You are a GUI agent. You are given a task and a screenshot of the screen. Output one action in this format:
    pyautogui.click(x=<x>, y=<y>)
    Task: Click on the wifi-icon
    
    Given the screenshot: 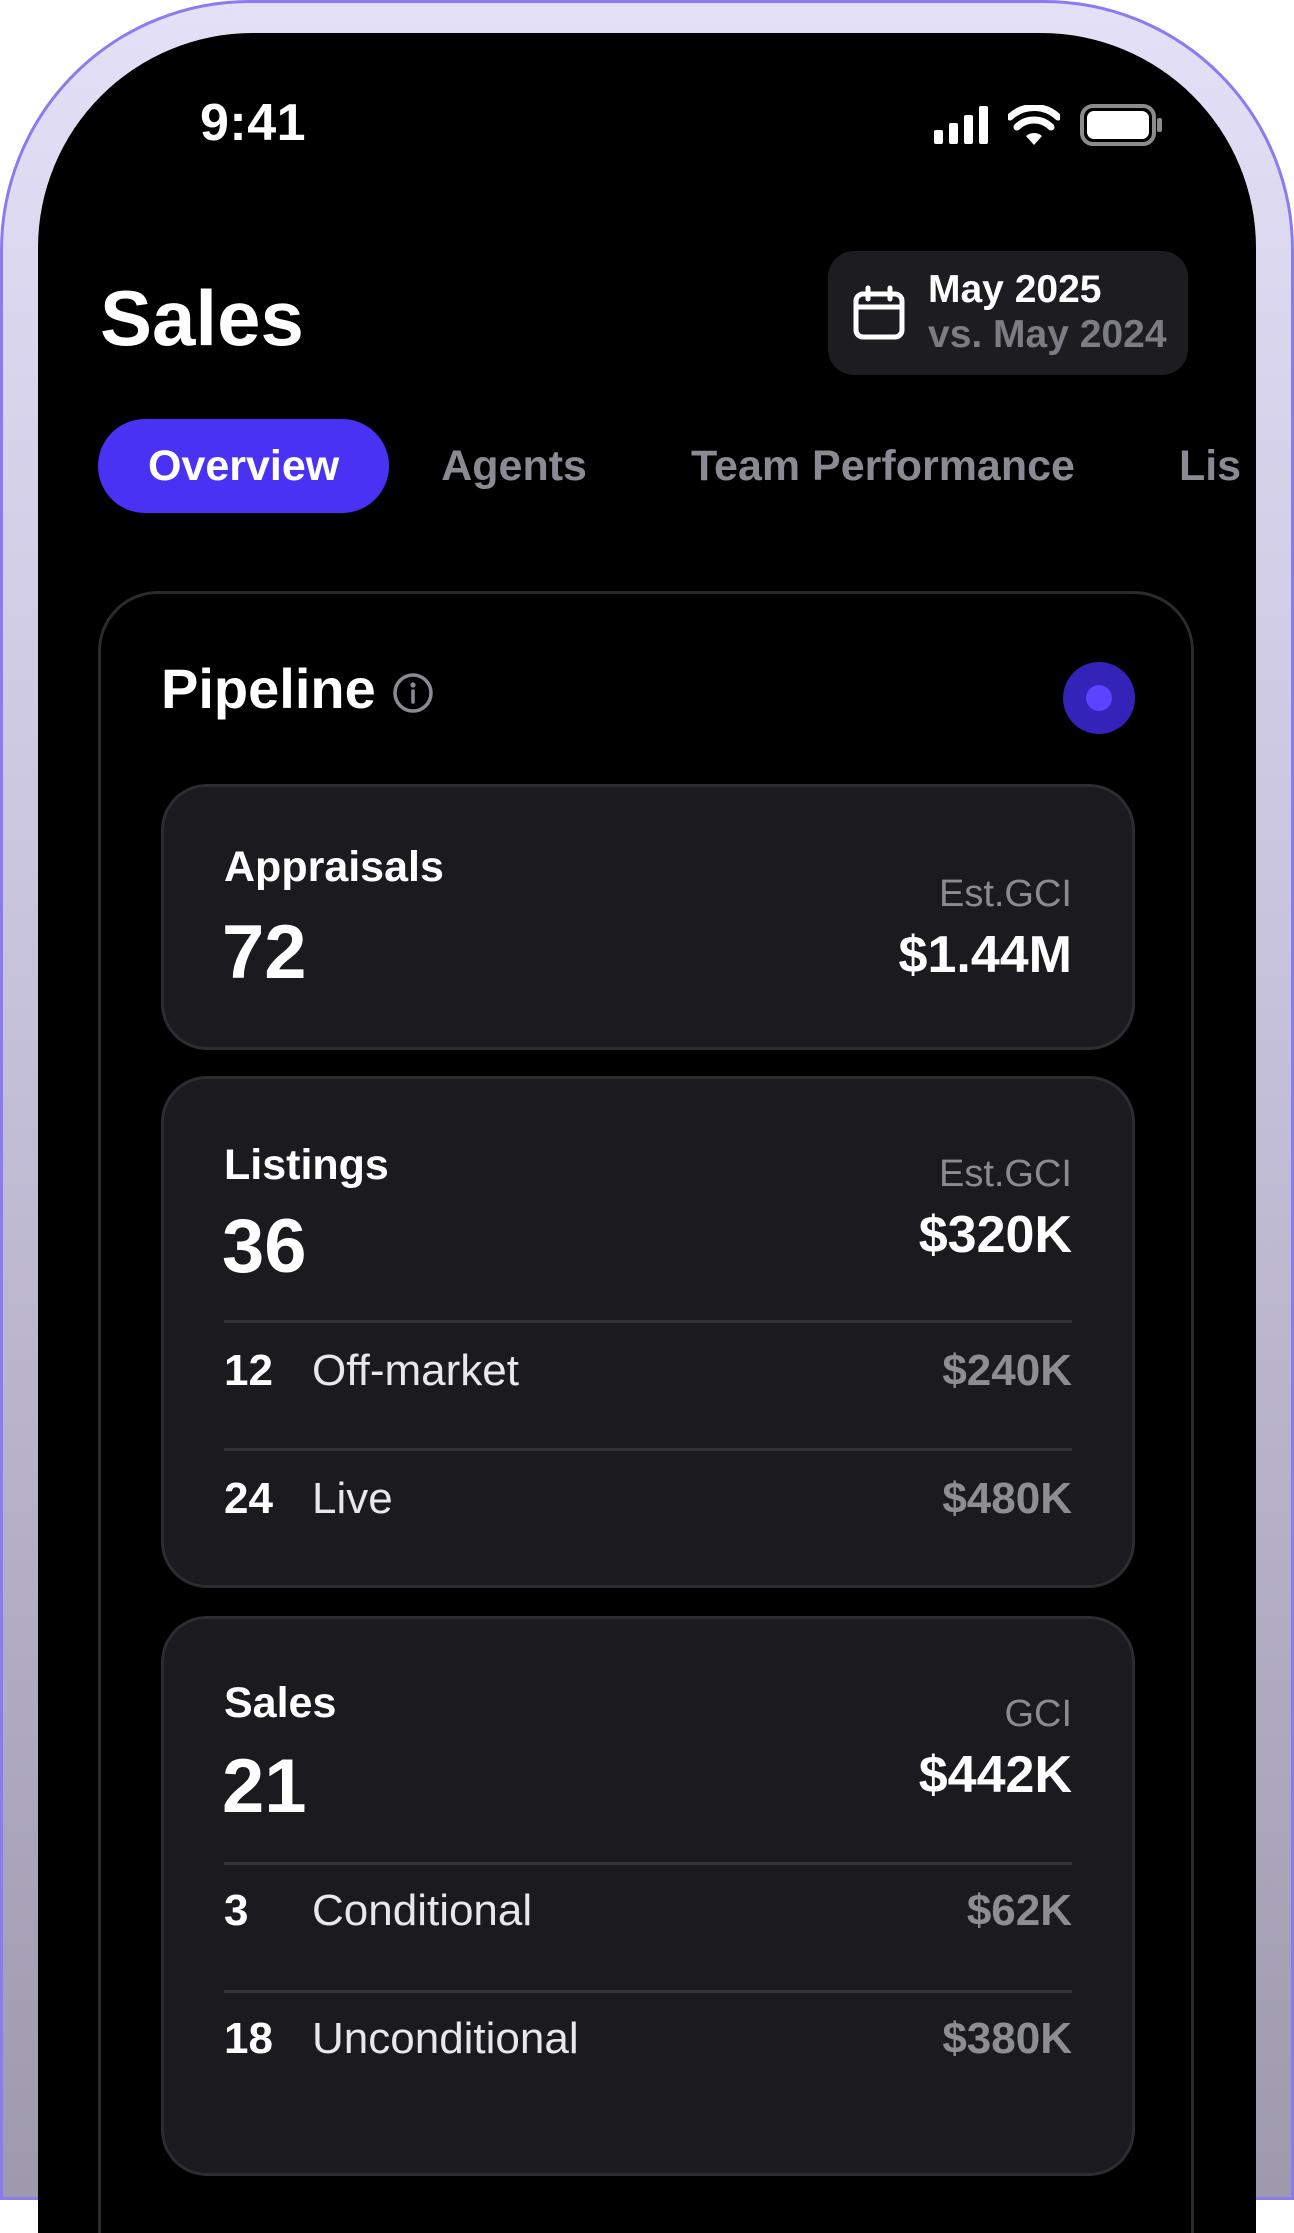 What is the action you would take?
    pyautogui.click(x=1034, y=125)
    